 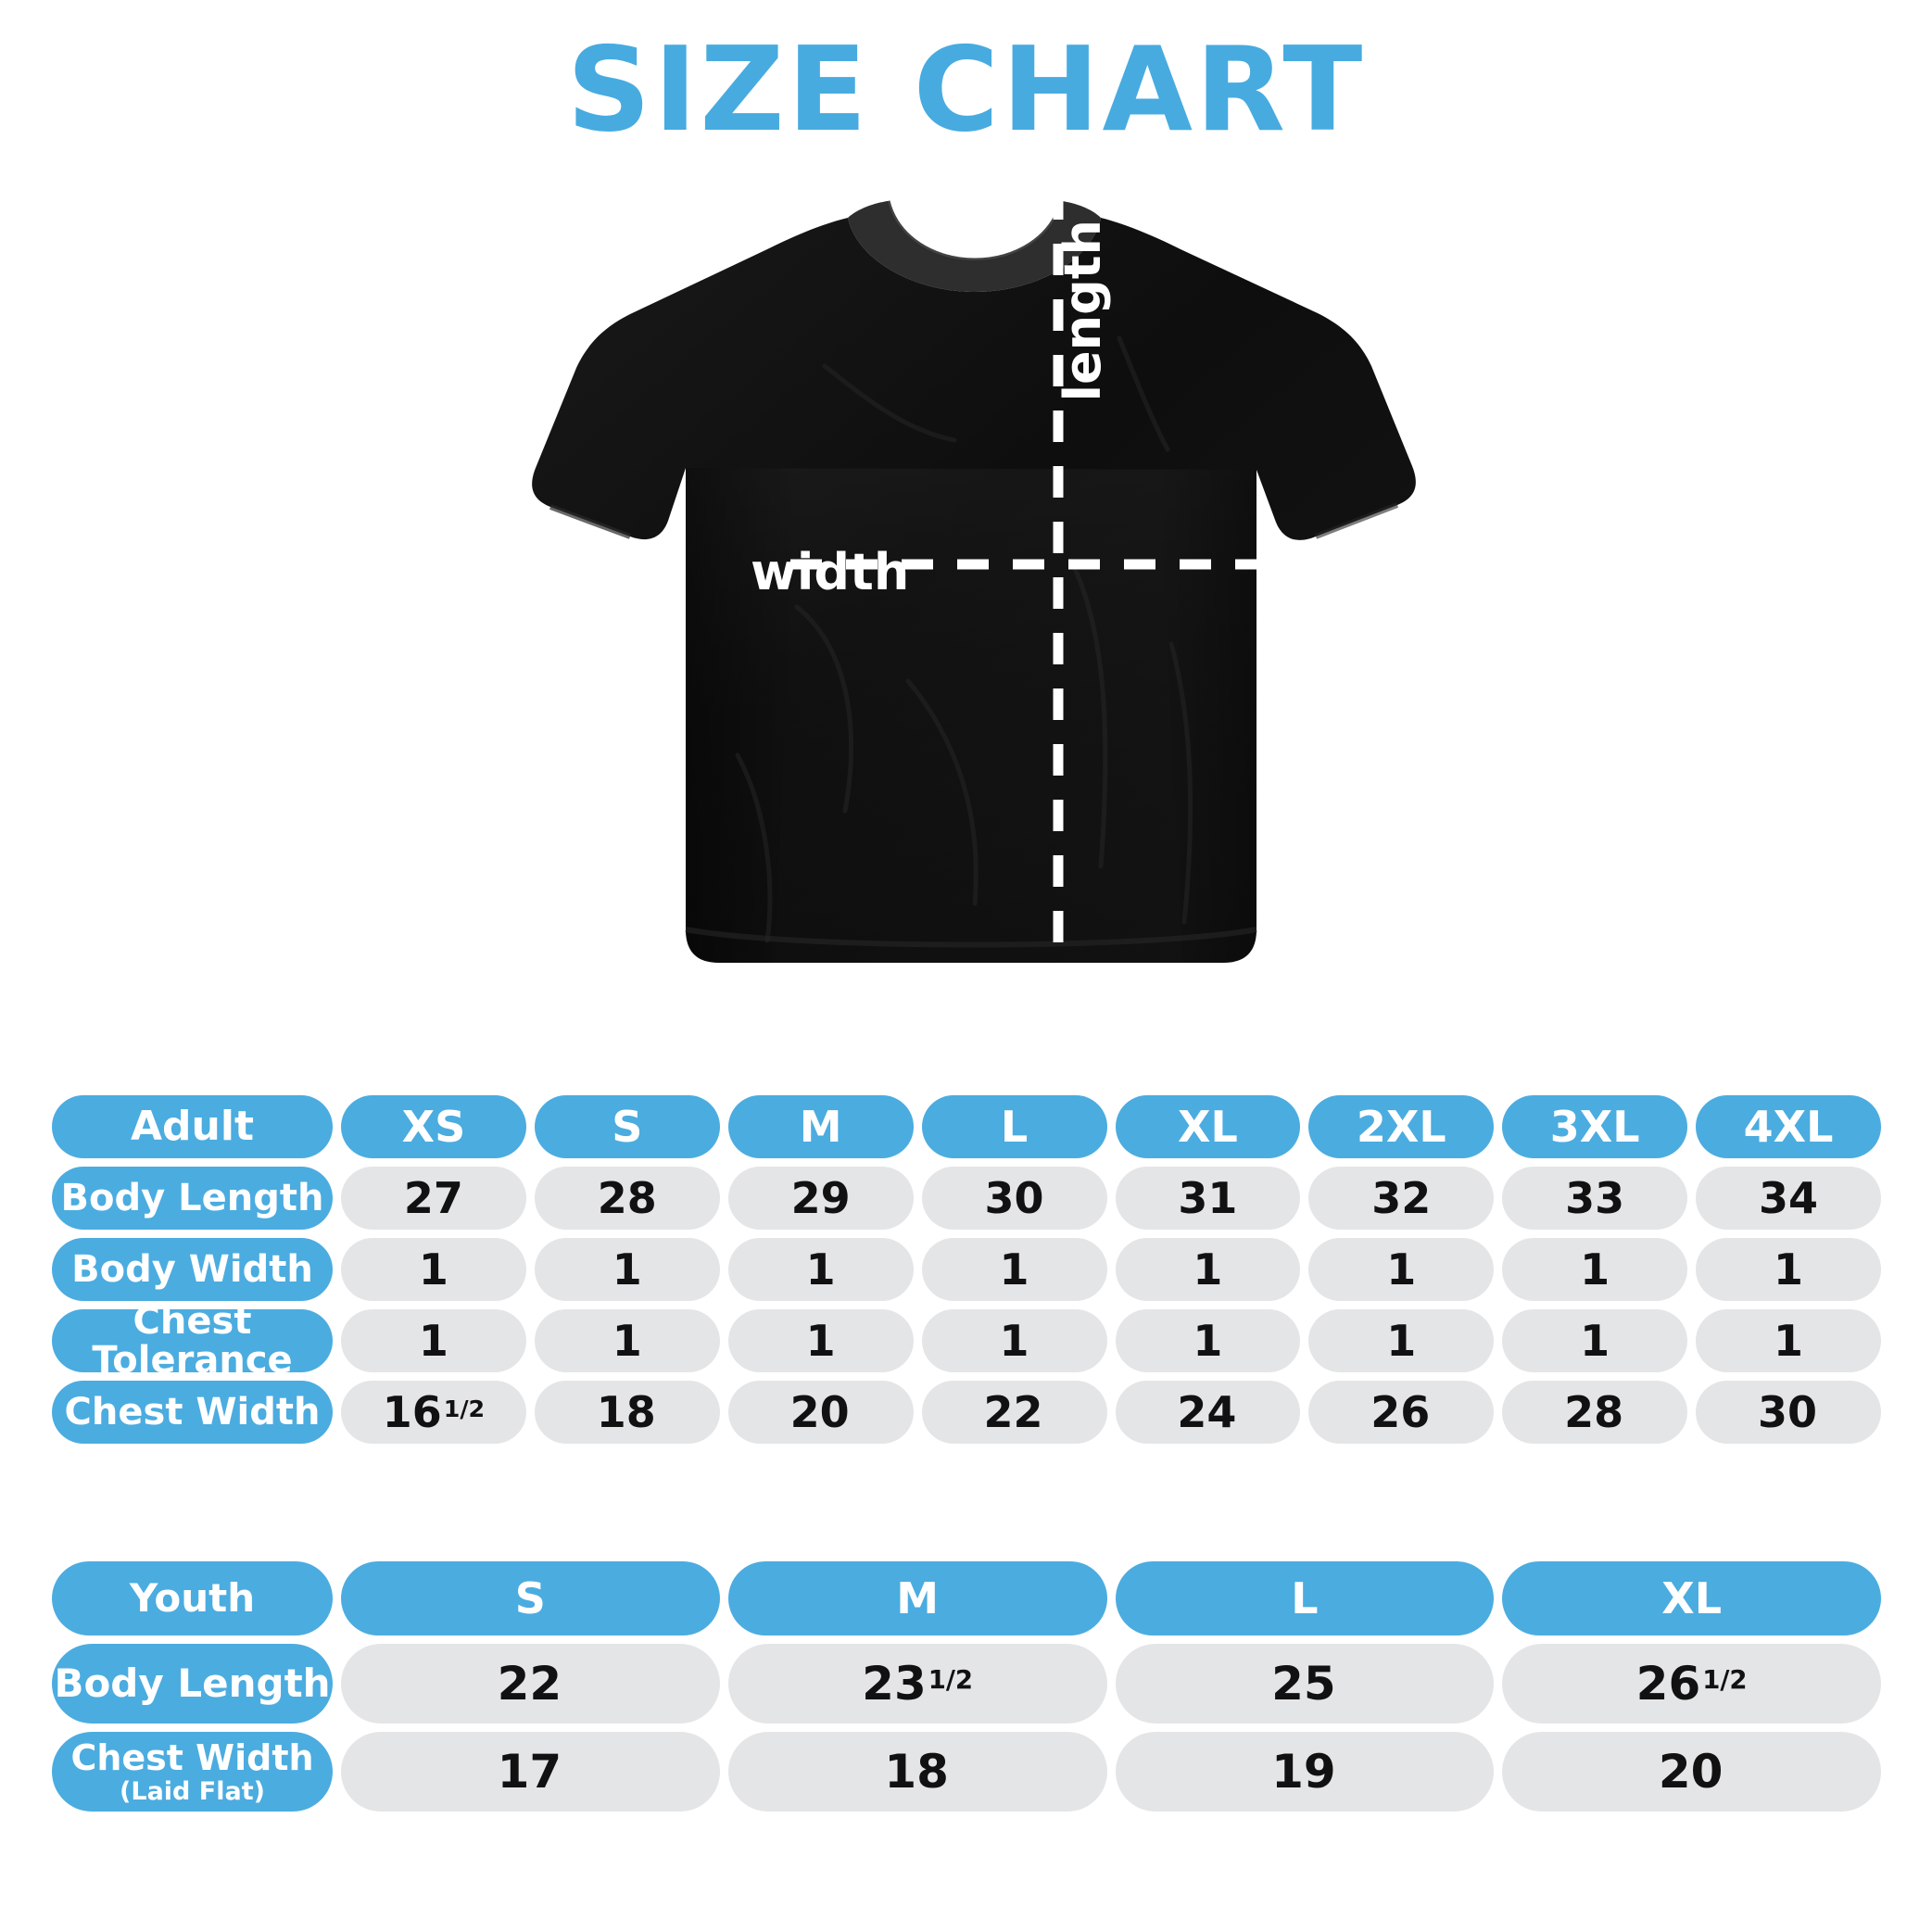 I want to click on youth-size-l: L, so click(x=1305, y=1598).